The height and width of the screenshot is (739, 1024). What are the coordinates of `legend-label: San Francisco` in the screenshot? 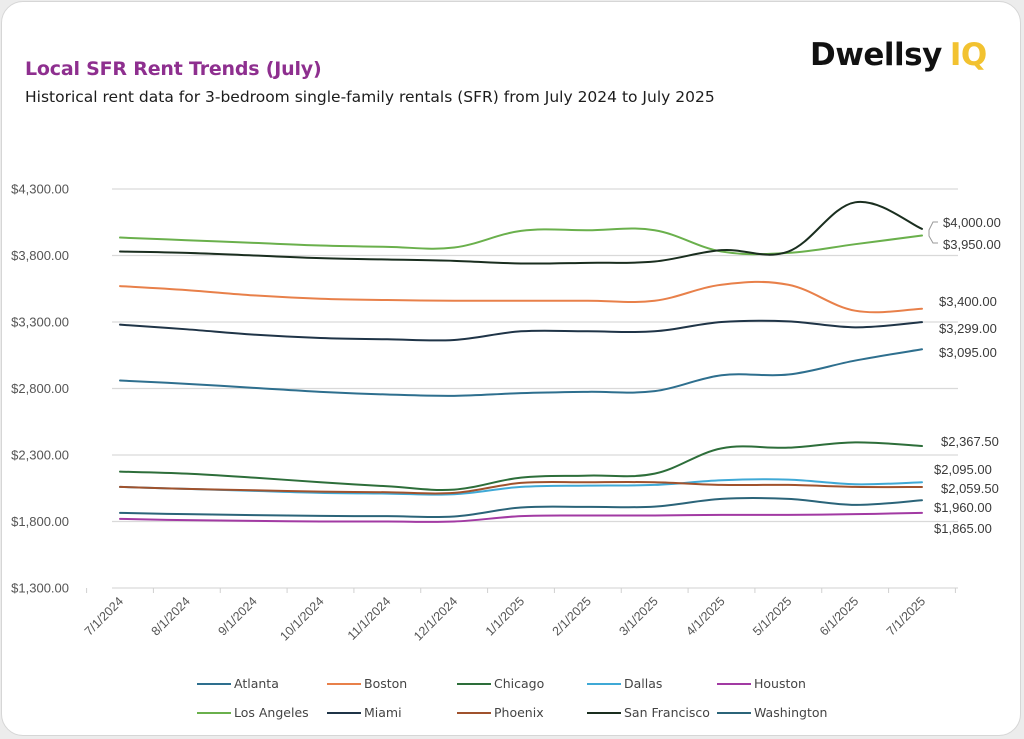 It's located at (667, 712).